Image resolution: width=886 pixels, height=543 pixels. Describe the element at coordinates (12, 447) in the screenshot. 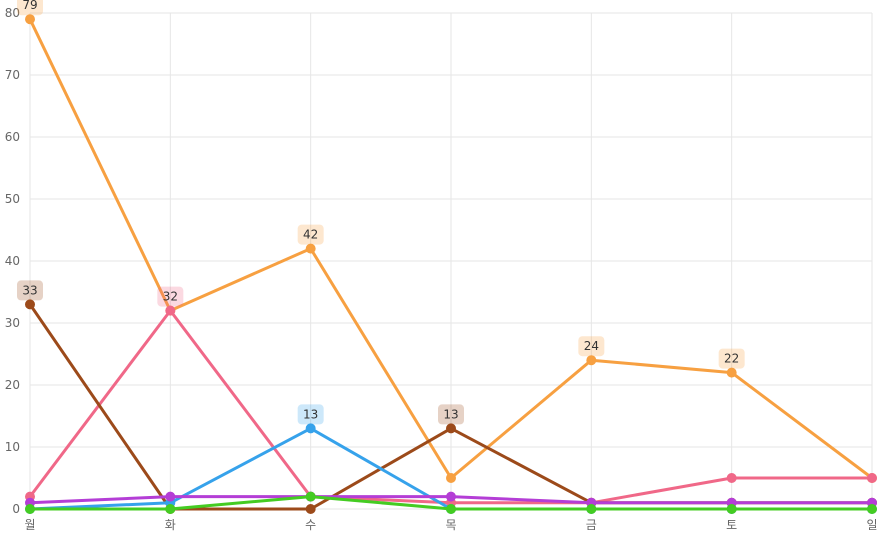

I see `y-tick-label: 10` at that location.